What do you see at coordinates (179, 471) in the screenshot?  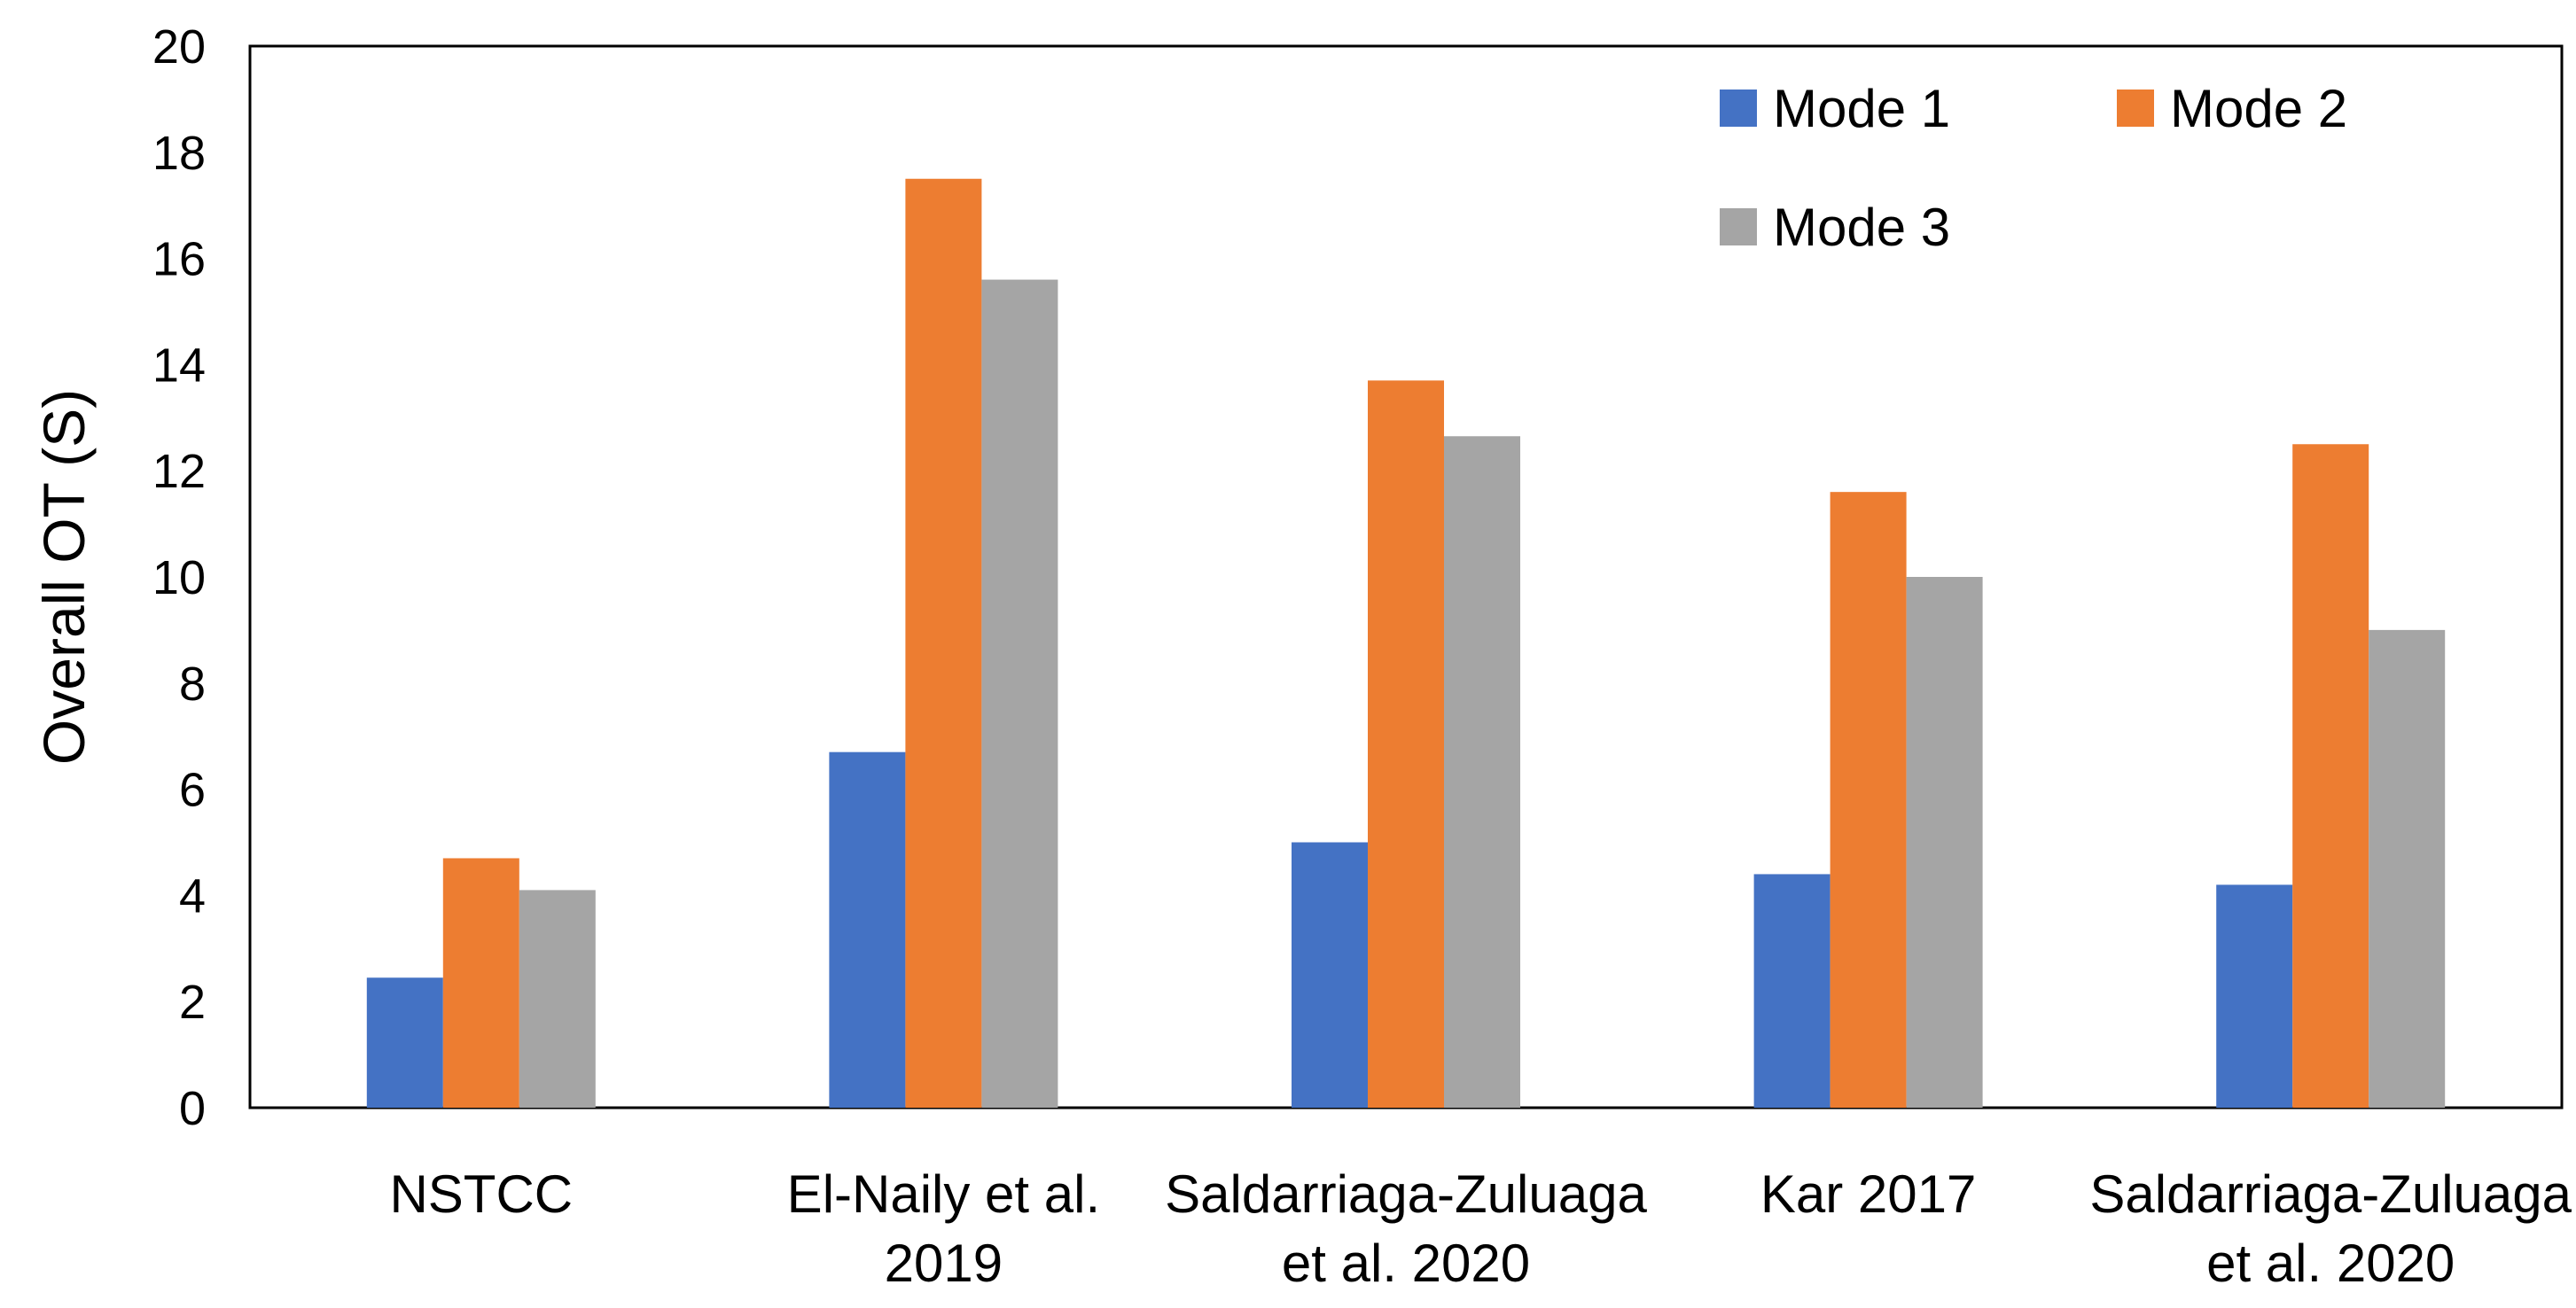 I see `y-tick-label: 12` at bounding box center [179, 471].